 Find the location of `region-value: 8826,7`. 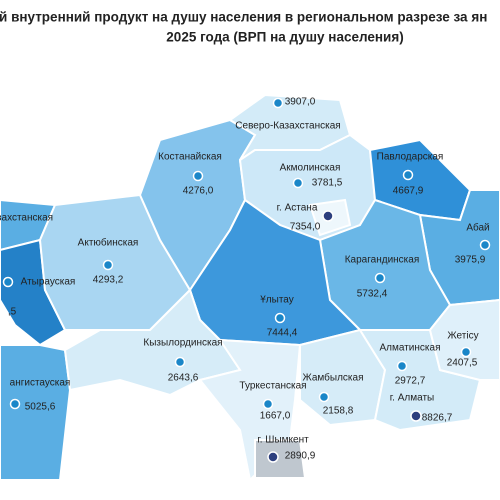

region-value: 8826,7 is located at coordinates (437, 418).